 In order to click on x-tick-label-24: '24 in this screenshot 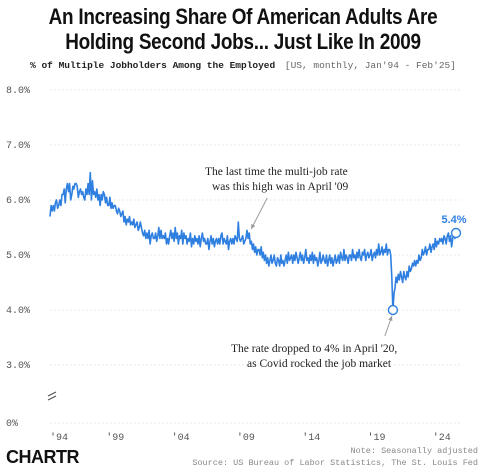, I will do `click(442, 438)`.